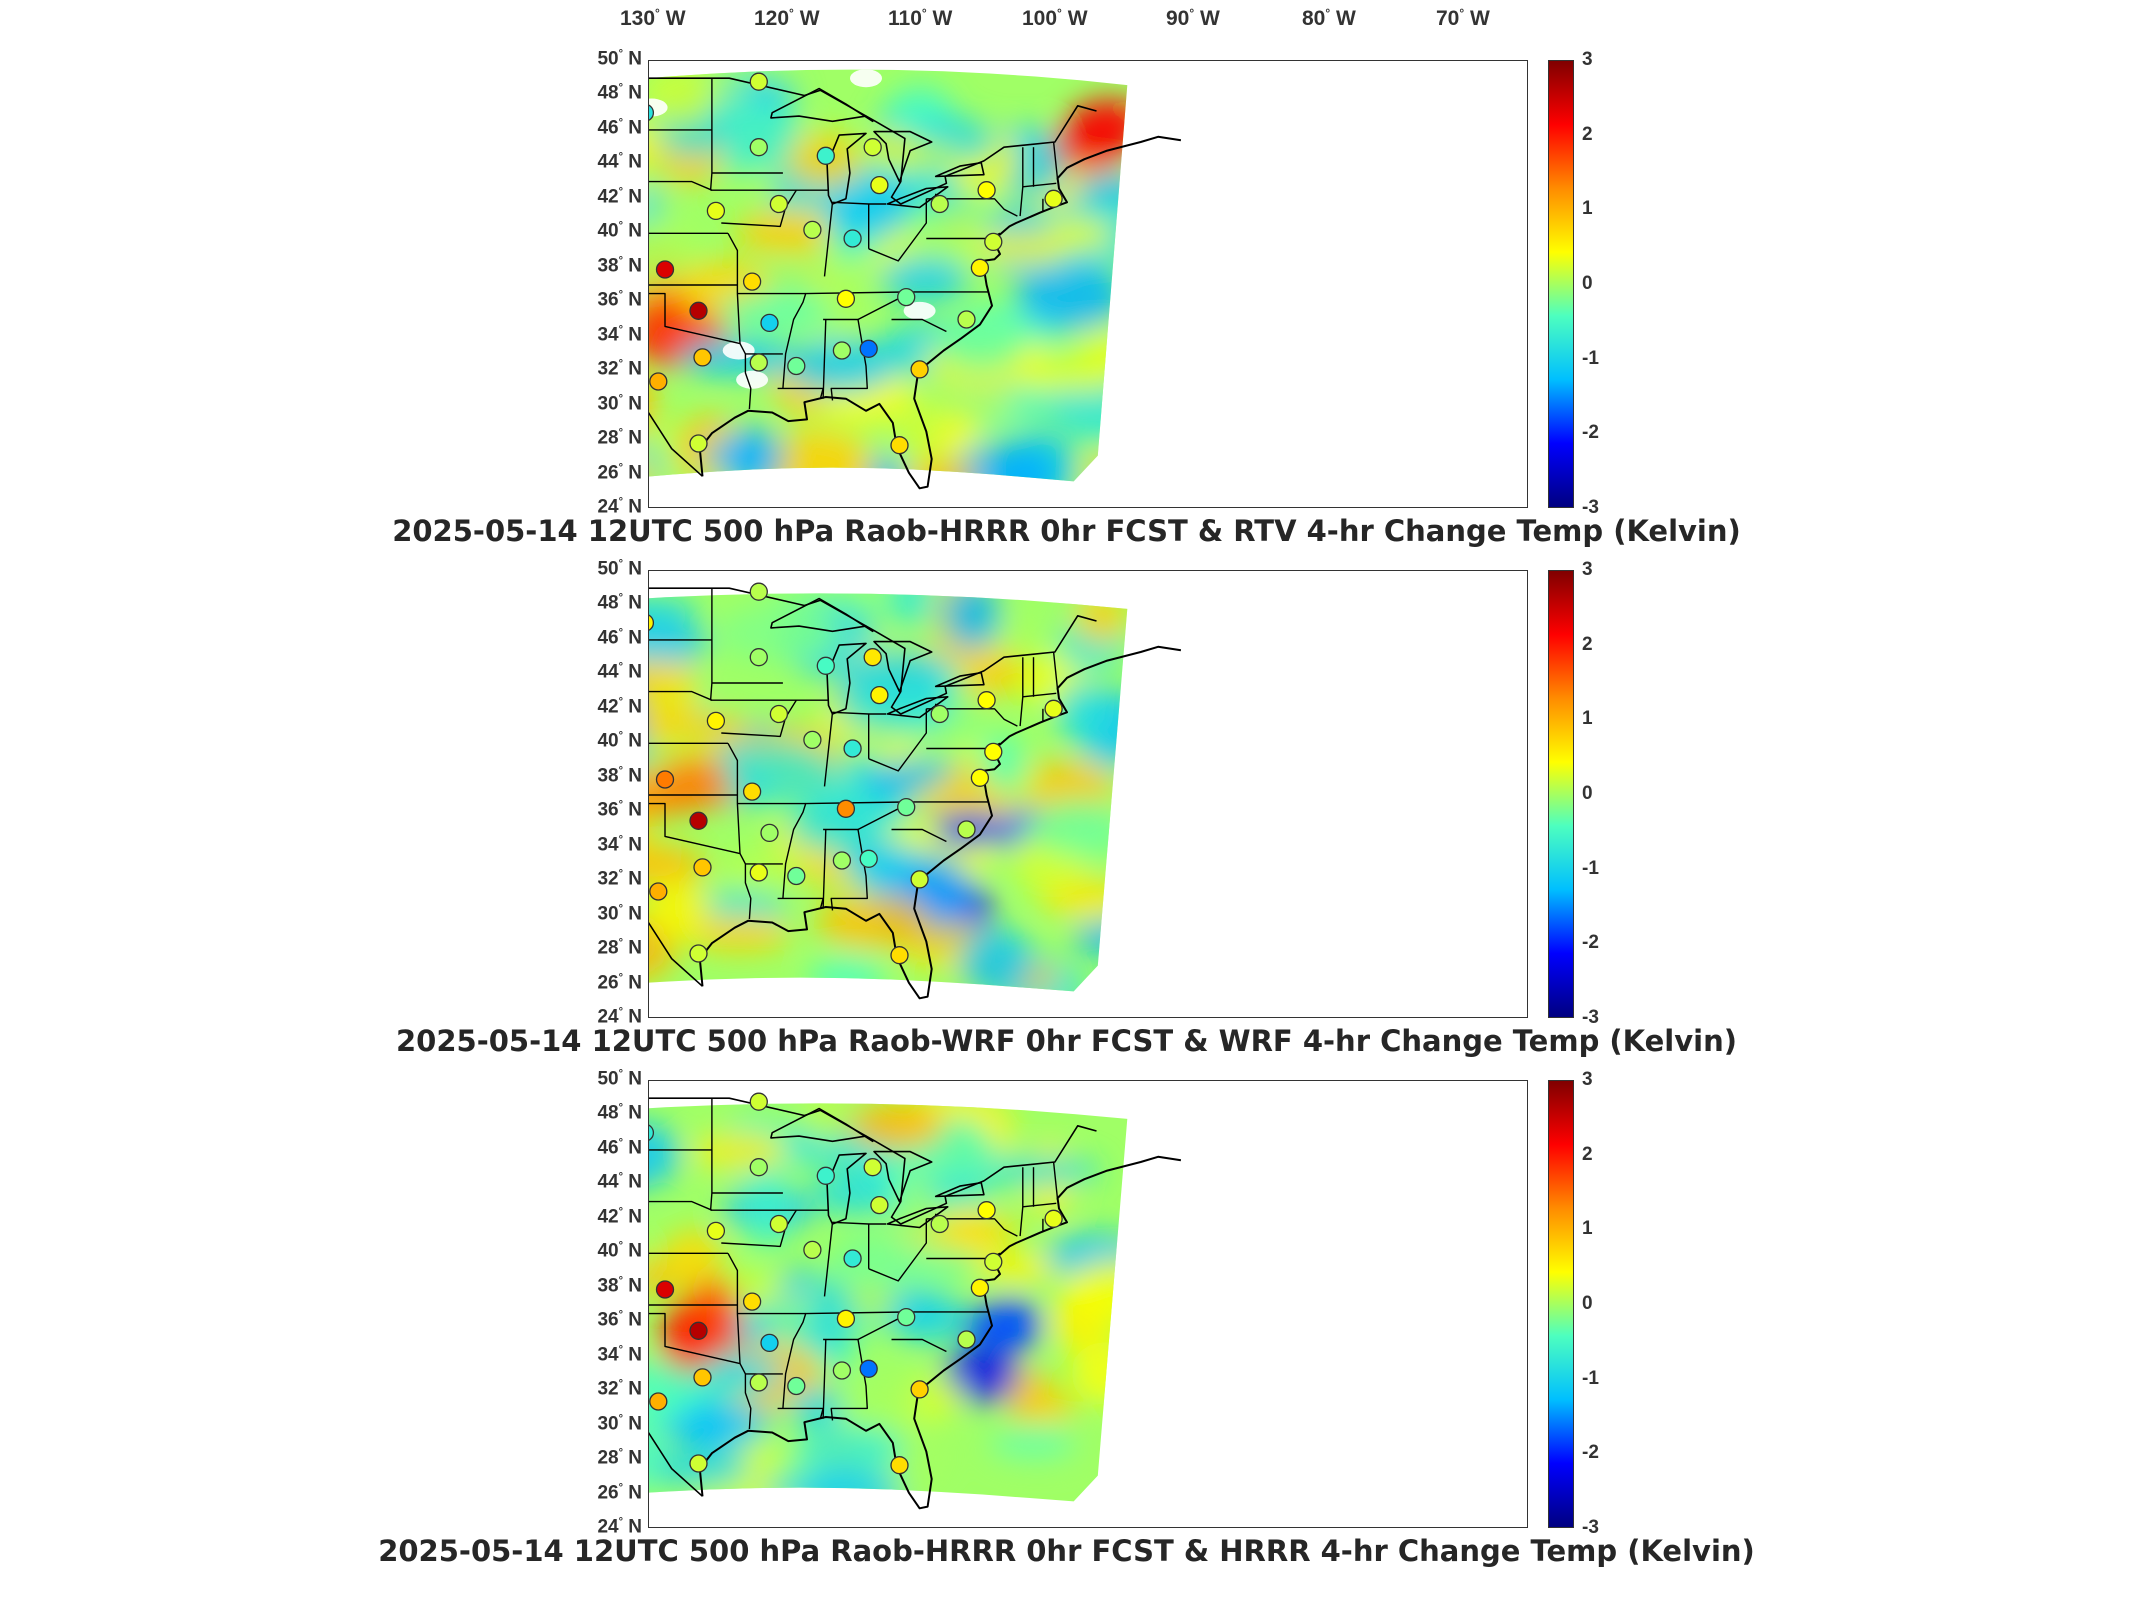  Describe the element at coordinates (920, 18) in the screenshot. I see `lon-label: 110° W` at that location.